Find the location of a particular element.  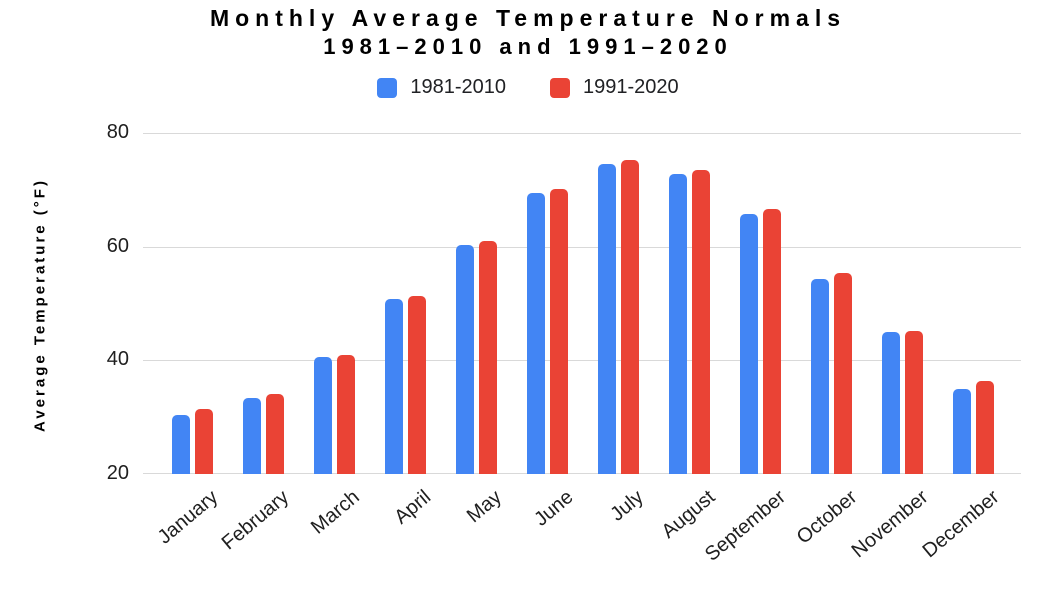

bar-1991-2020-august is located at coordinates (701, 321).